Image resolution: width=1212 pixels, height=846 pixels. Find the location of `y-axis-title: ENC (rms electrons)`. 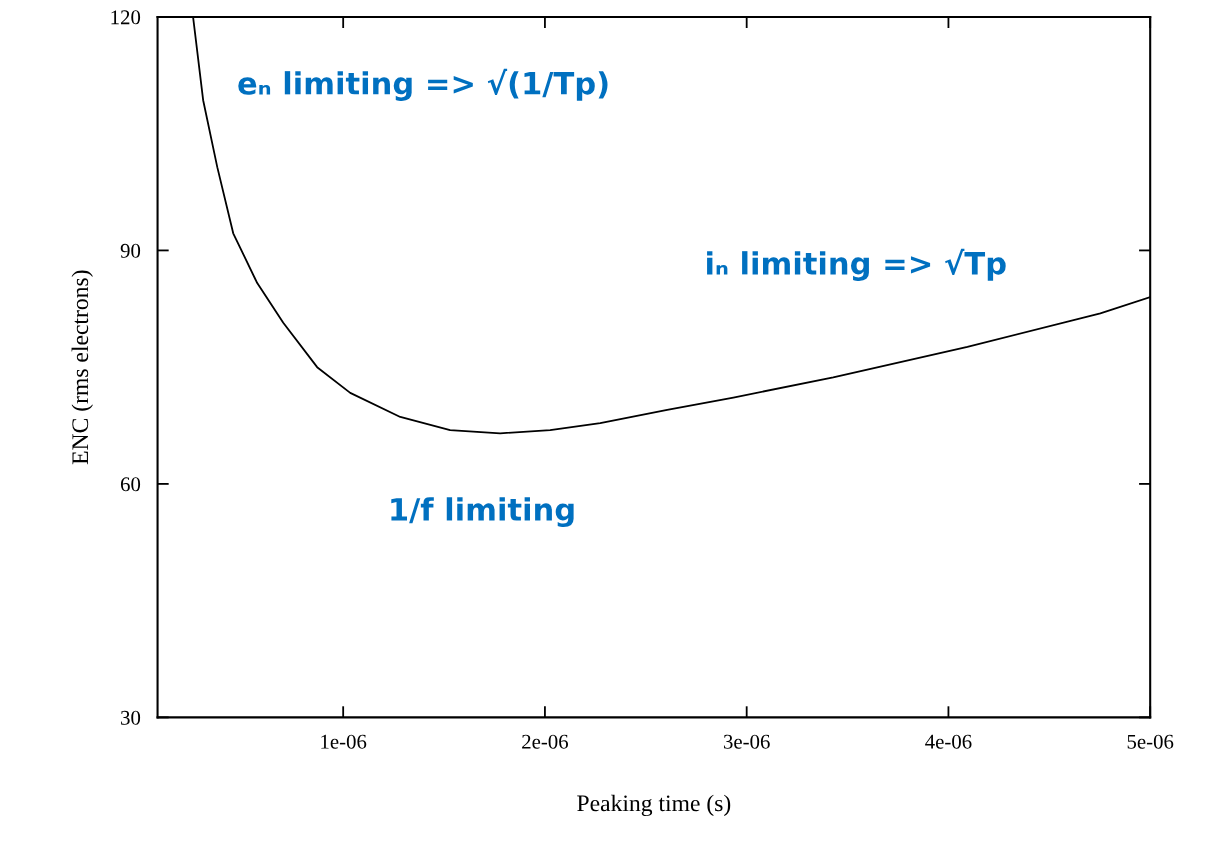

y-axis-title: ENC (rms electrons) is located at coordinates (82, 367).